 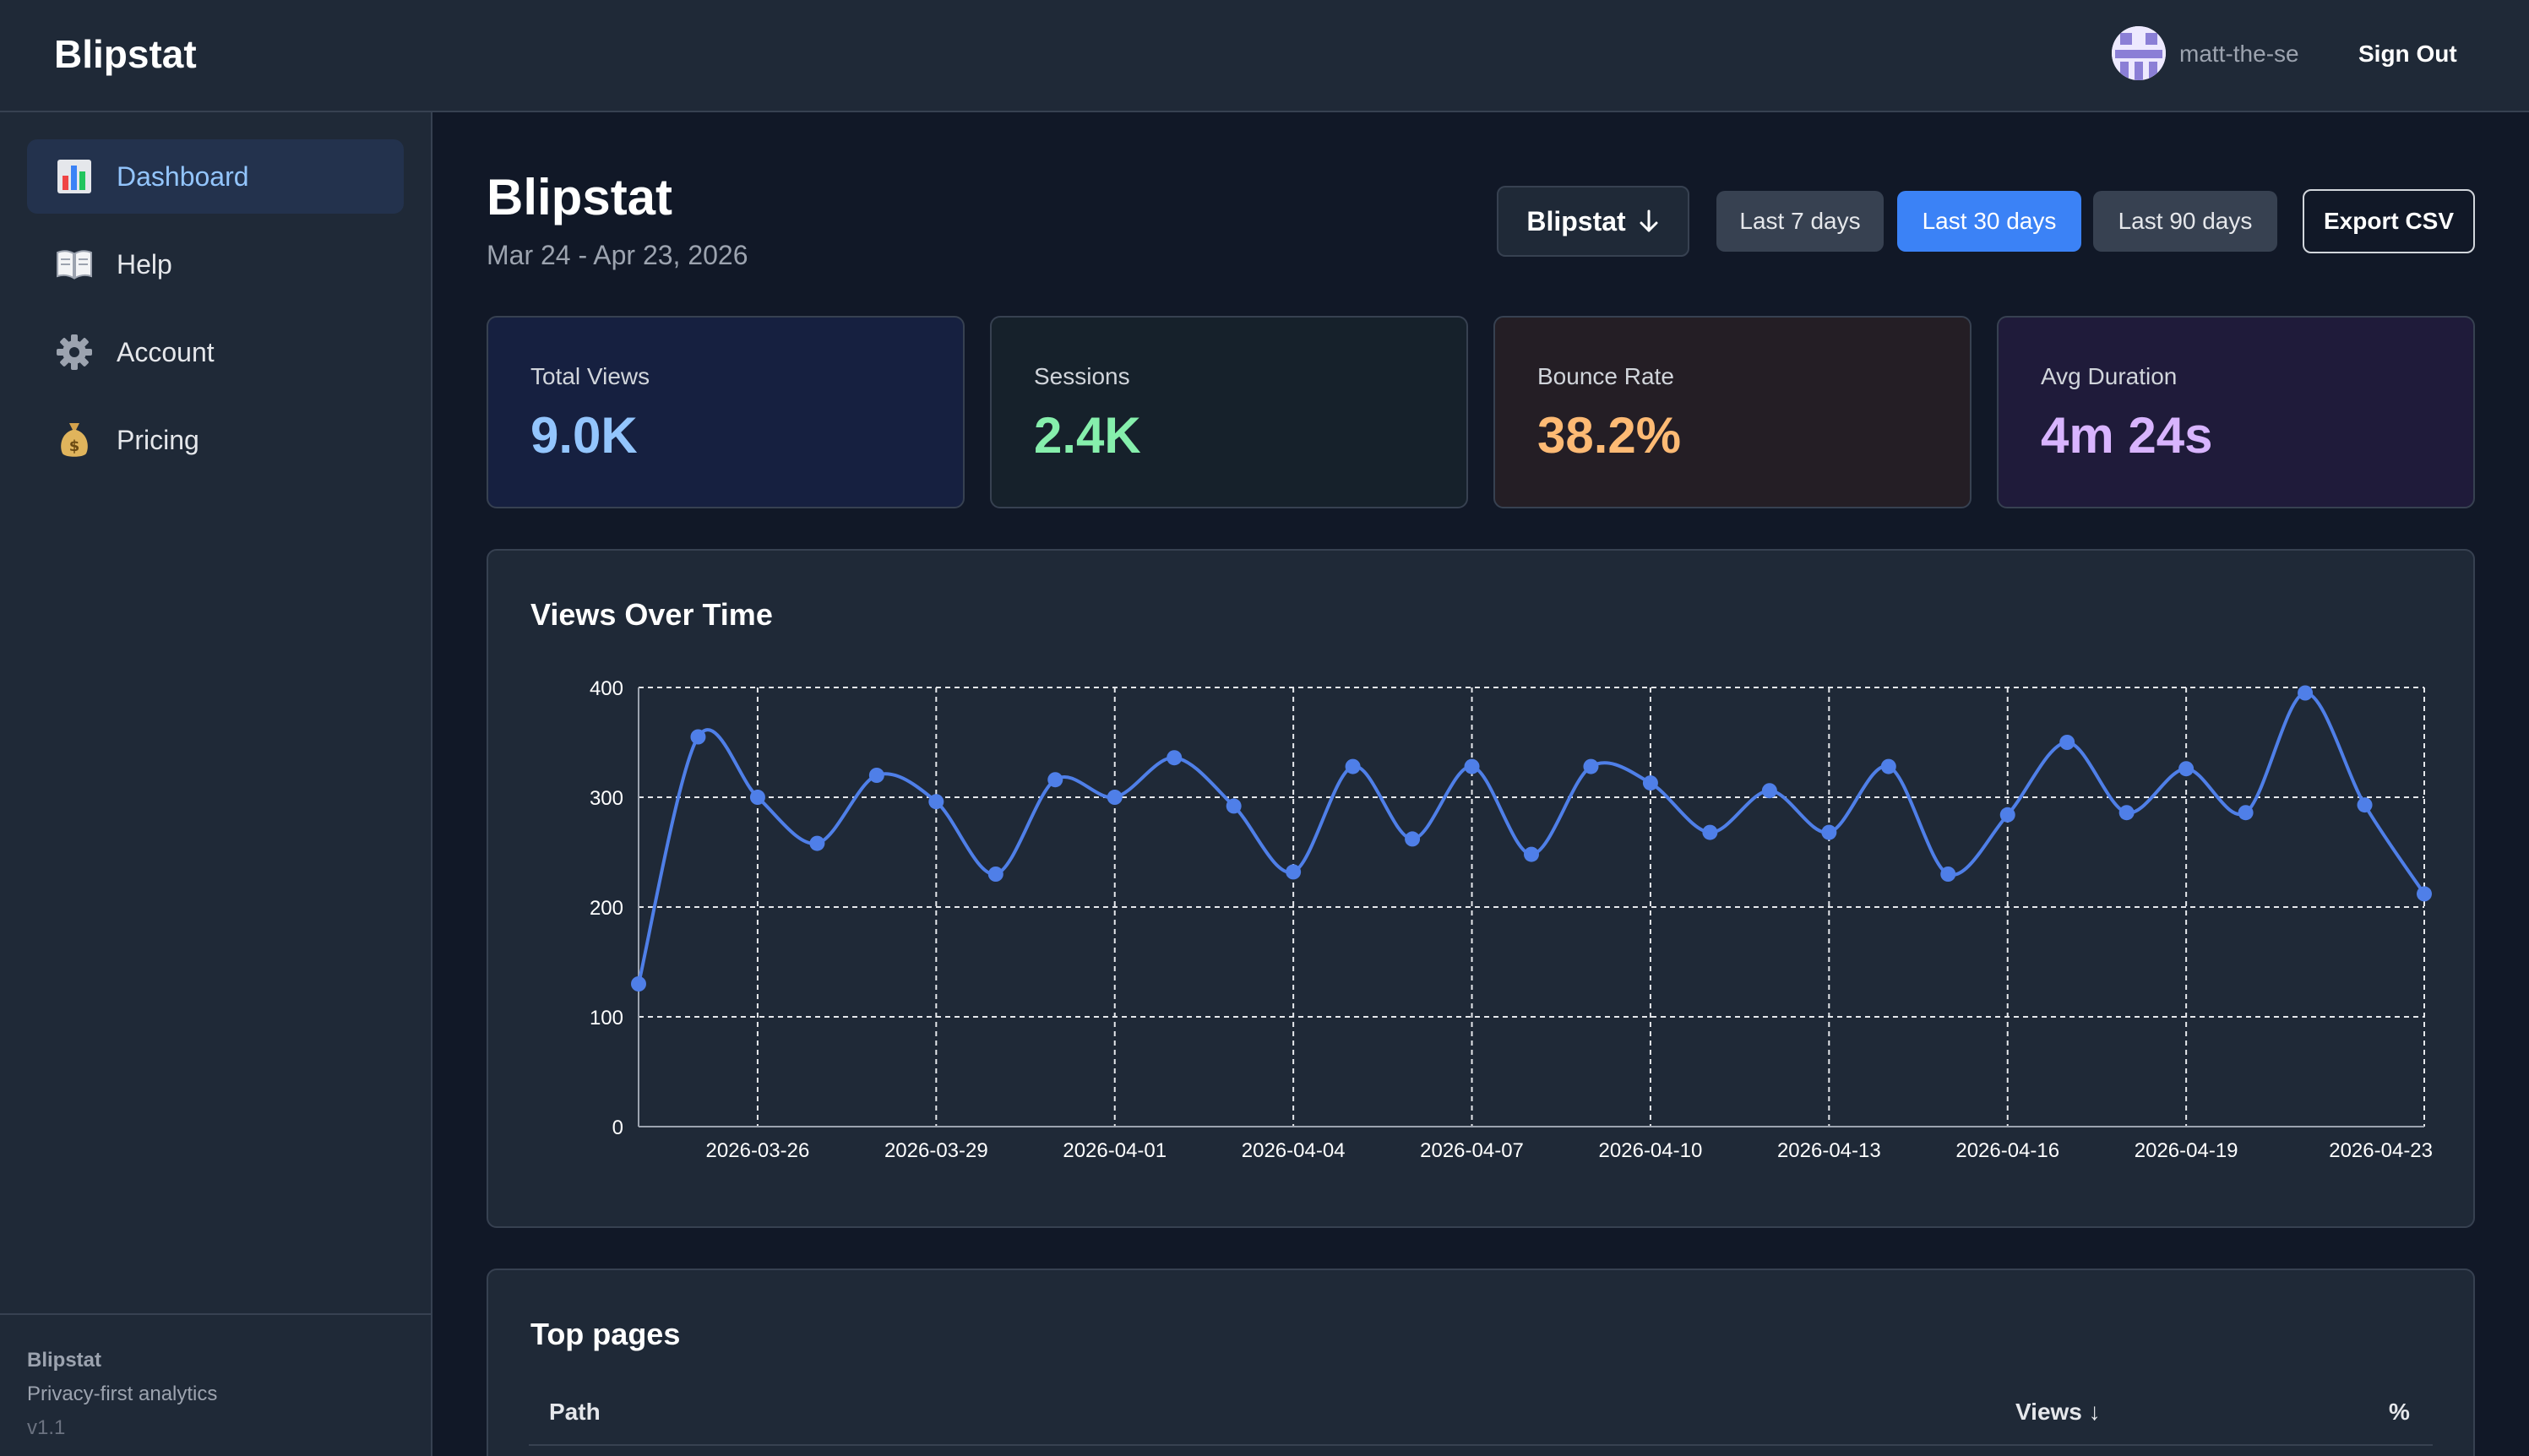 I want to click on x-tick-label: 2026-04-19, so click(x=2186, y=1150).